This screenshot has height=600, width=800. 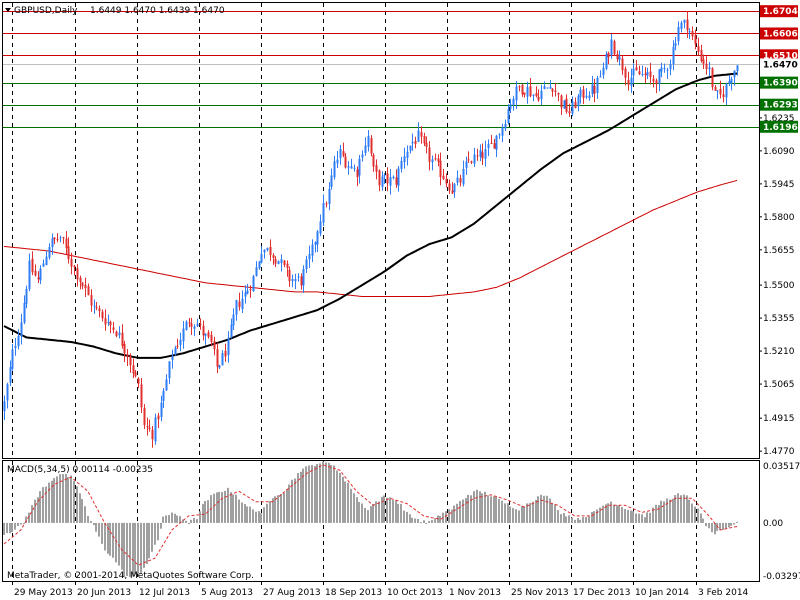 What do you see at coordinates (80, 470) in the screenshot?
I see `macd-label: MACD(5,34,5) 0.00114 -0.00235` at bounding box center [80, 470].